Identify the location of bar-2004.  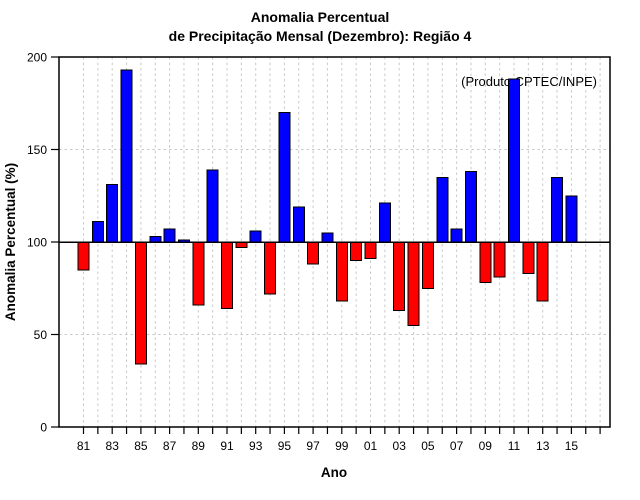
(413, 283).